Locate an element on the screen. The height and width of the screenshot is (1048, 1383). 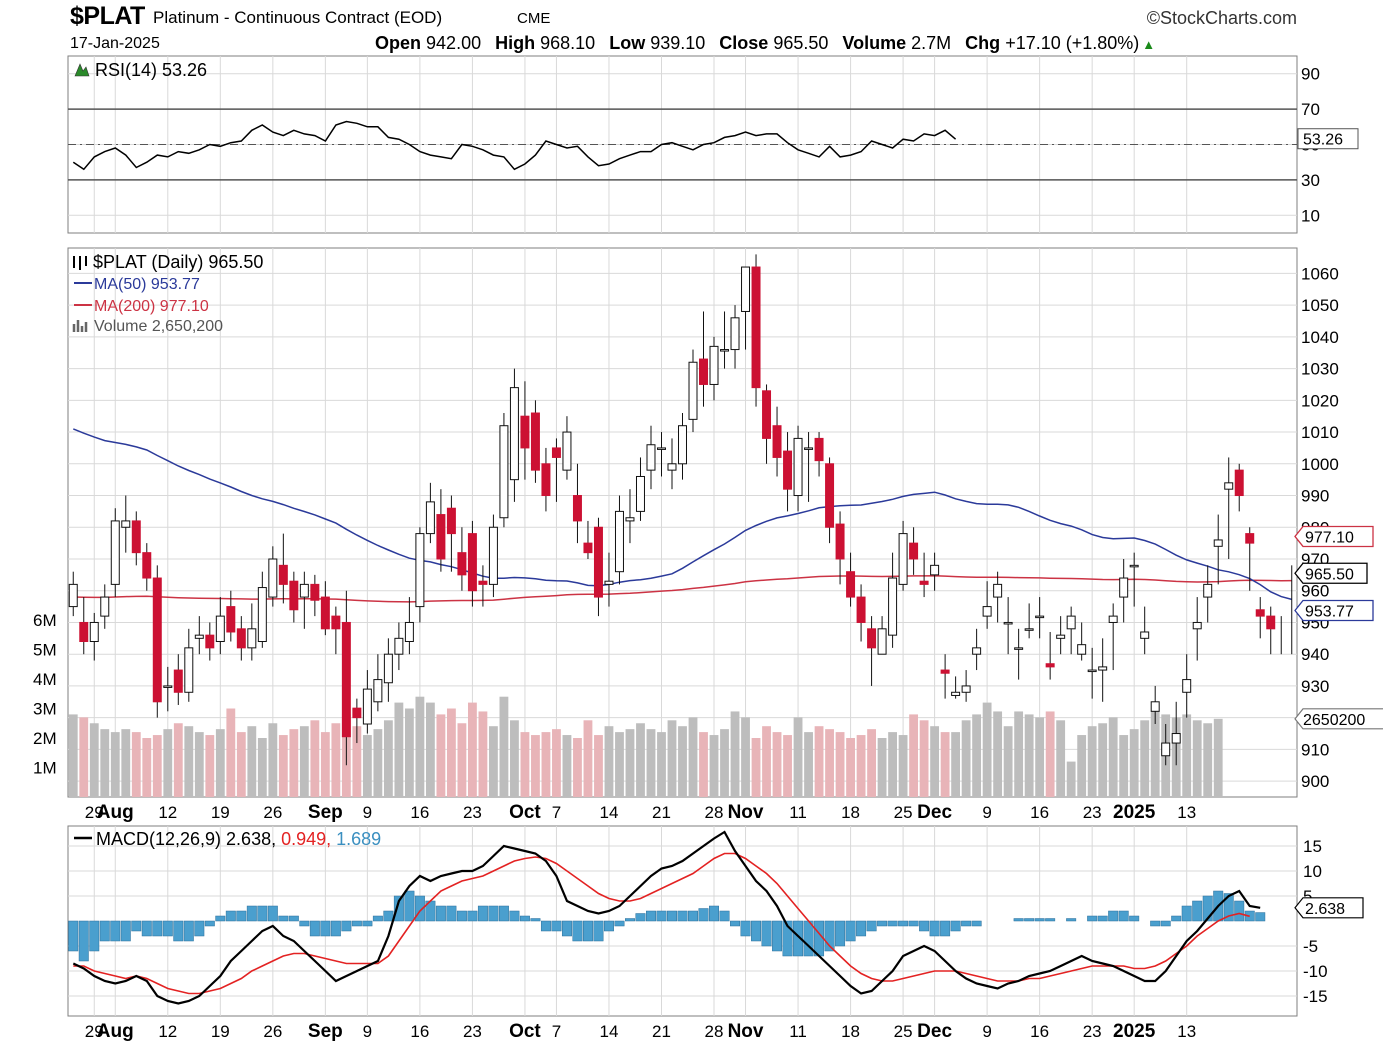
rsi-last-value: 53.26 is located at coordinates (1323, 140).